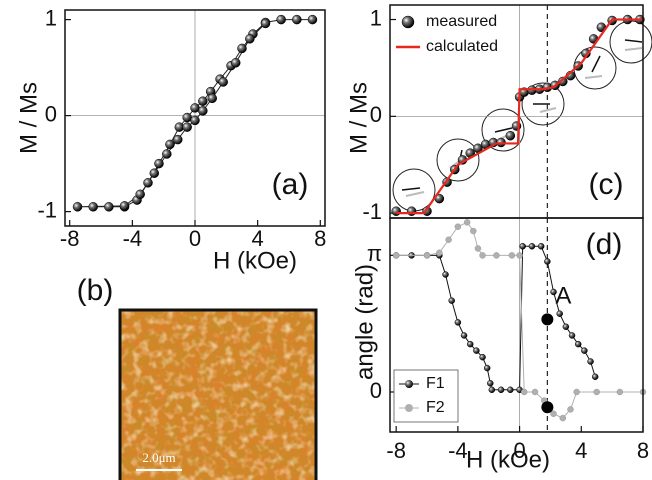 This screenshot has width=652, height=480. I want to click on panel-label: (b), so click(95, 290).